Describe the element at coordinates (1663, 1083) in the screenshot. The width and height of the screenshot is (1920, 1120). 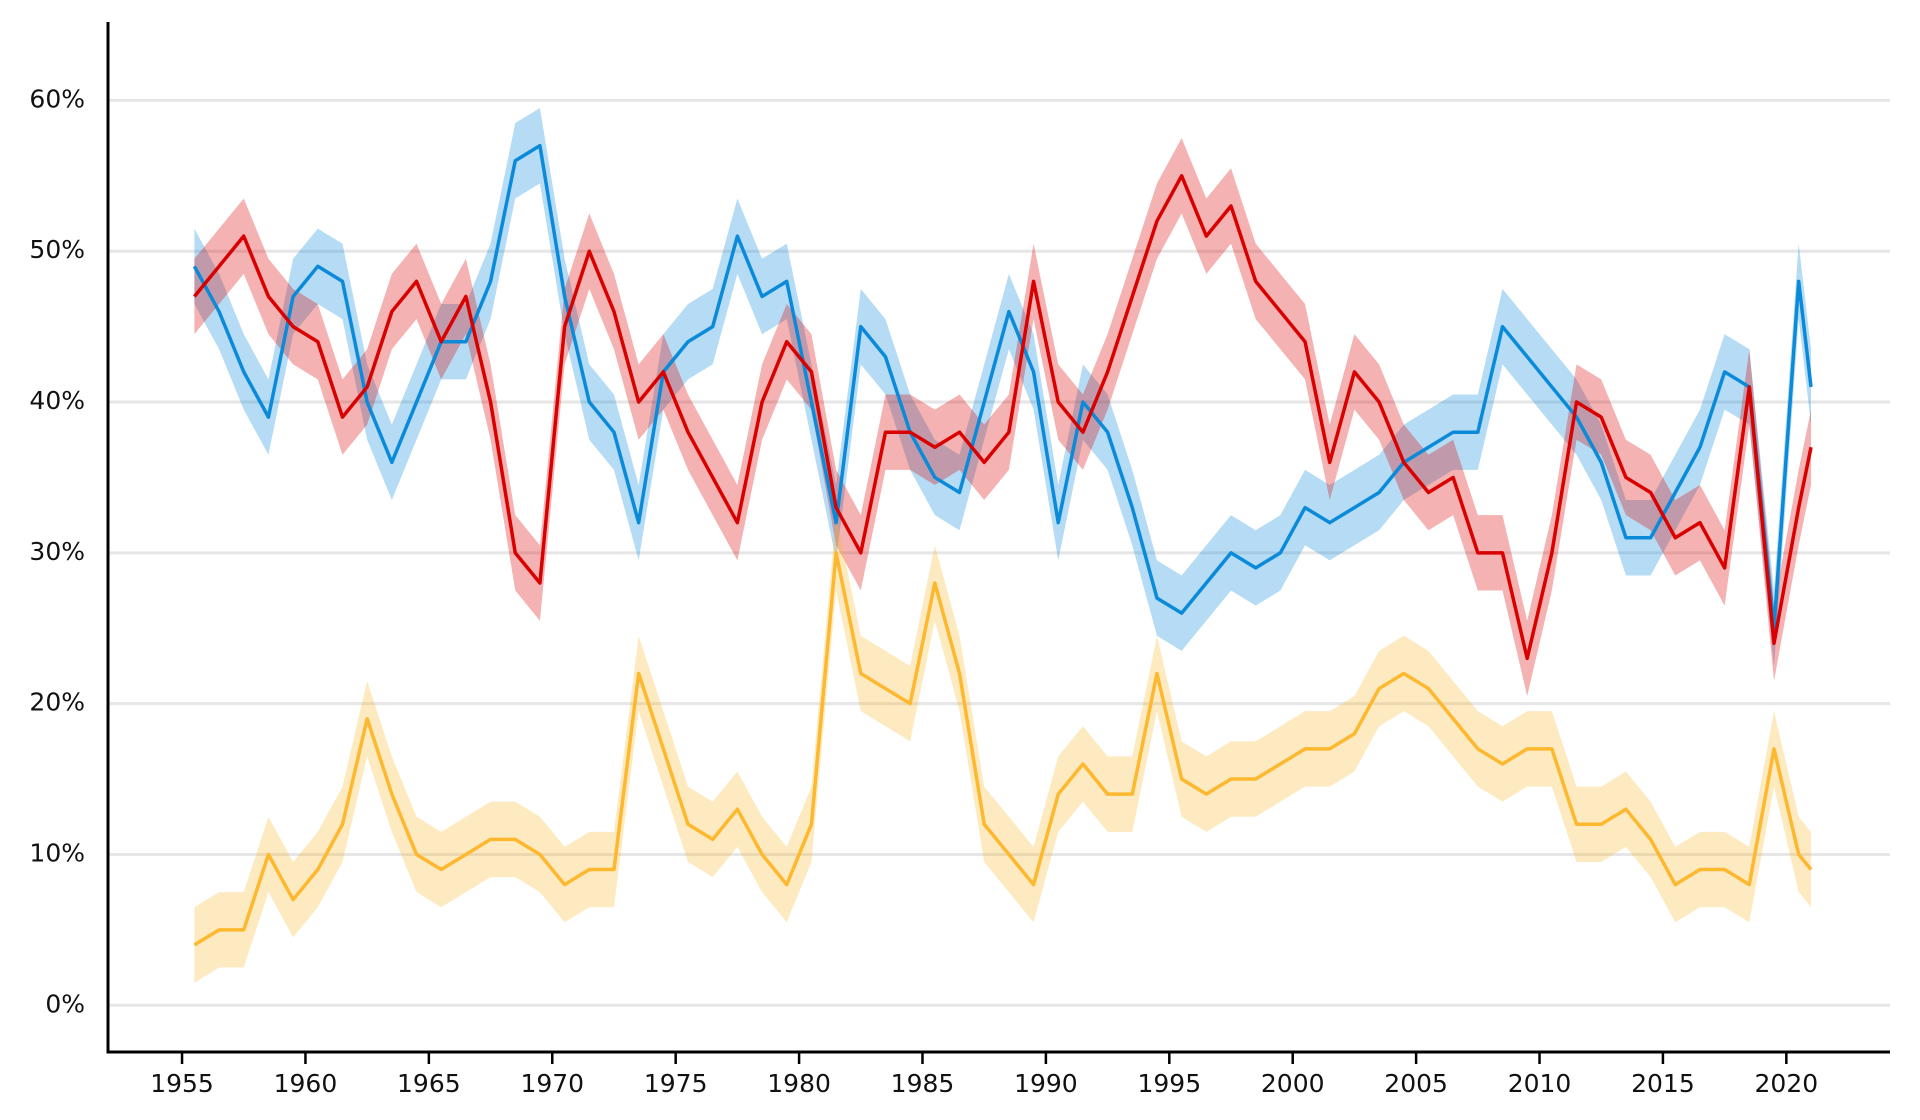
I see `x-tick-label: 2015` at that location.